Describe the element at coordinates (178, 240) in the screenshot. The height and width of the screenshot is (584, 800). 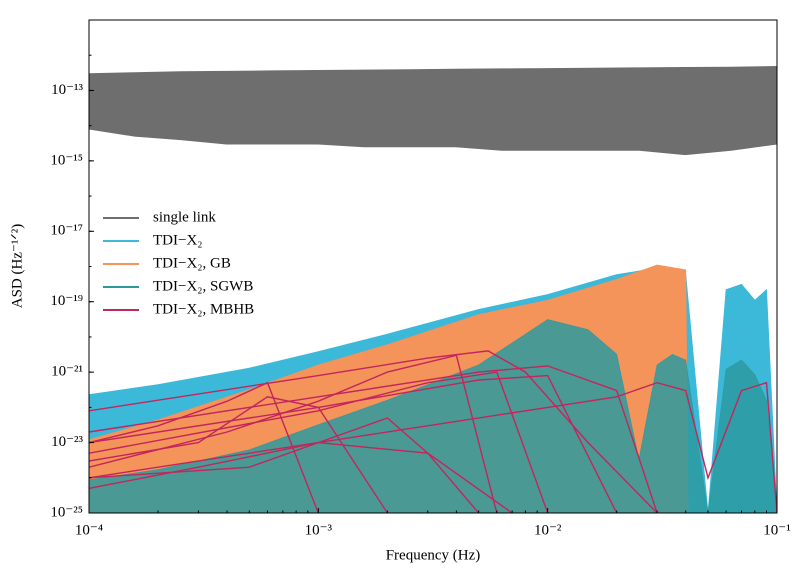
I see `legend-label: TDI−X₂` at that location.